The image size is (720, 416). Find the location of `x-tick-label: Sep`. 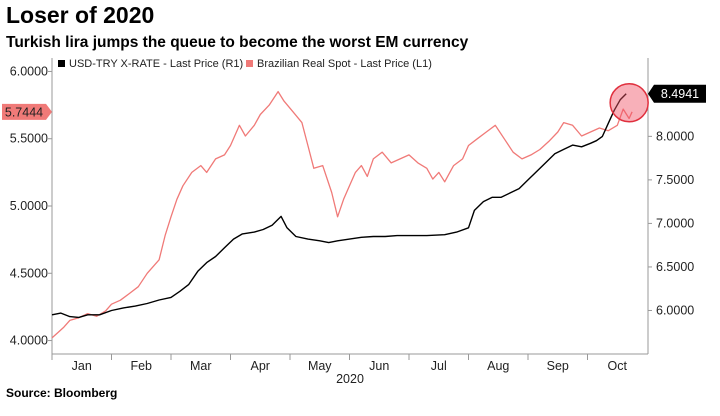

x-tick-label: Sep is located at coordinates (558, 366).